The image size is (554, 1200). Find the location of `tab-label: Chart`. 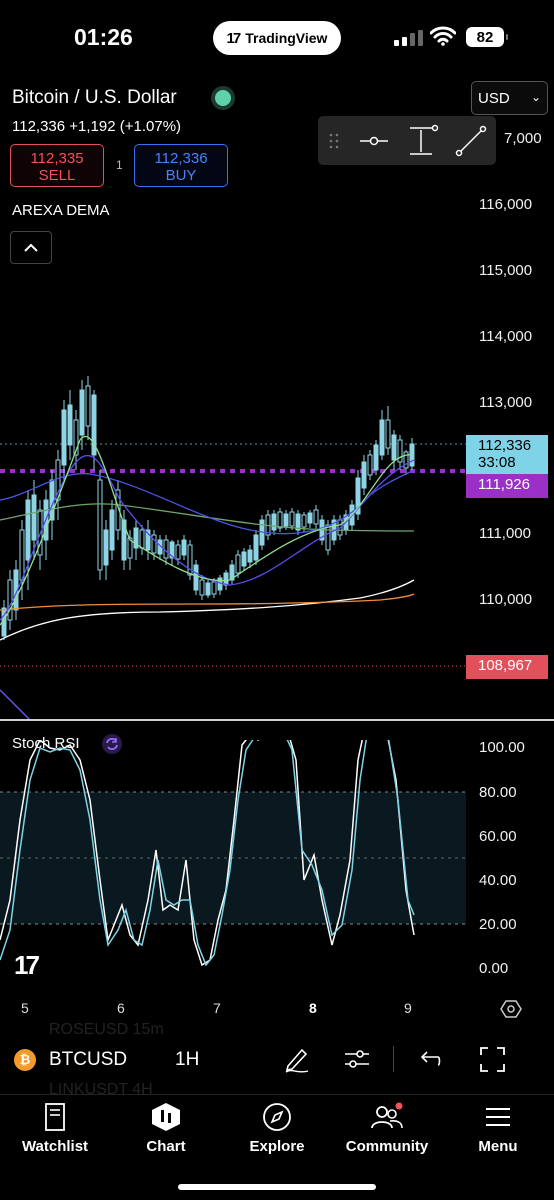

tab-label: Chart is located at coordinates (166, 1146).